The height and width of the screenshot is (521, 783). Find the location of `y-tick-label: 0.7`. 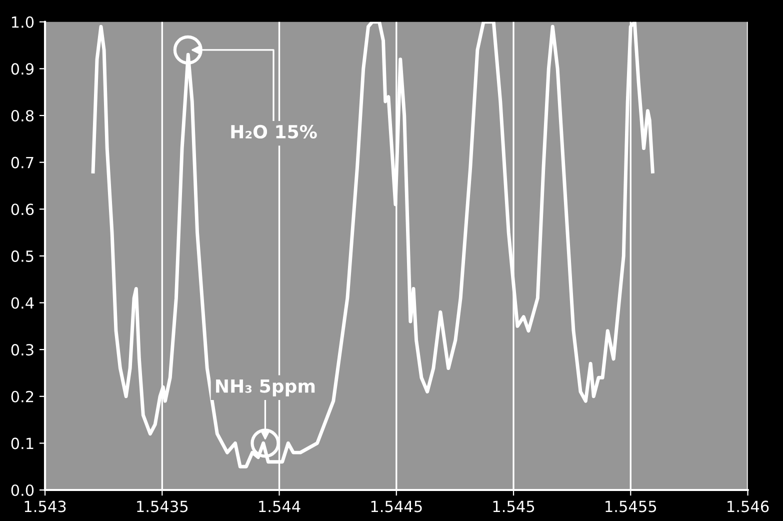

y-tick-label: 0.7 is located at coordinates (22, 162).